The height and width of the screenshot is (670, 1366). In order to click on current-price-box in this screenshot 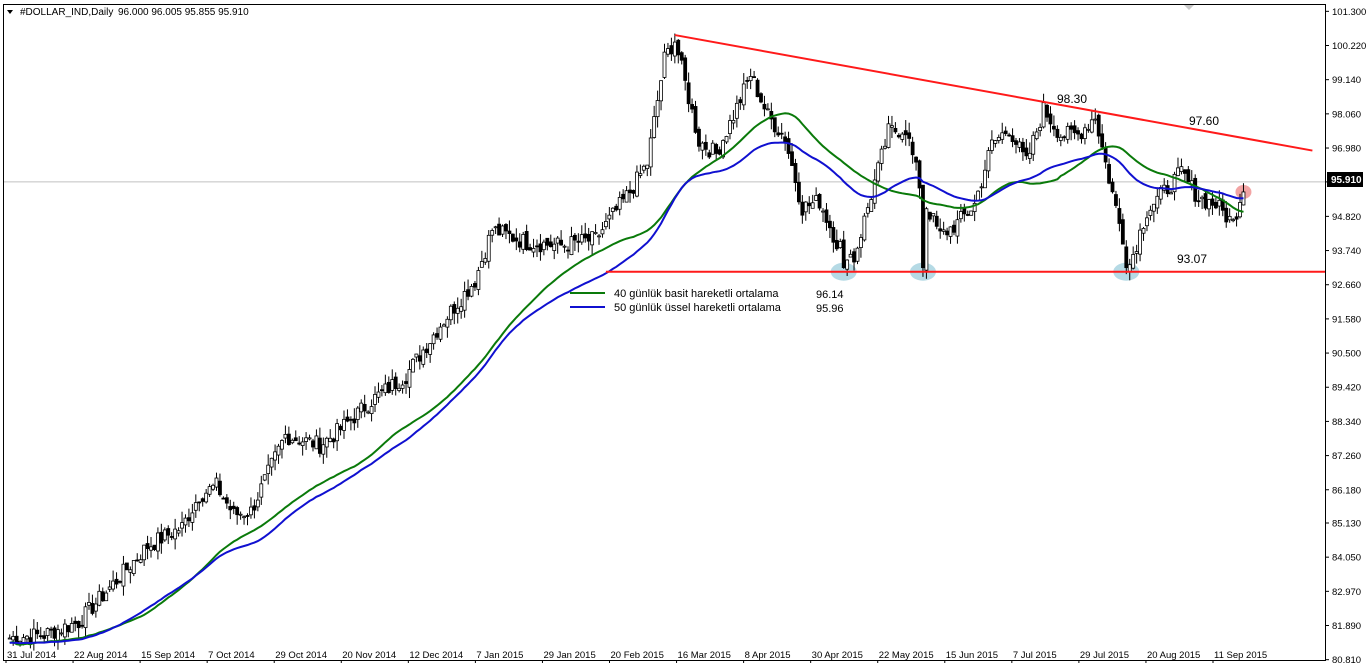, I will do `click(1345, 179)`.